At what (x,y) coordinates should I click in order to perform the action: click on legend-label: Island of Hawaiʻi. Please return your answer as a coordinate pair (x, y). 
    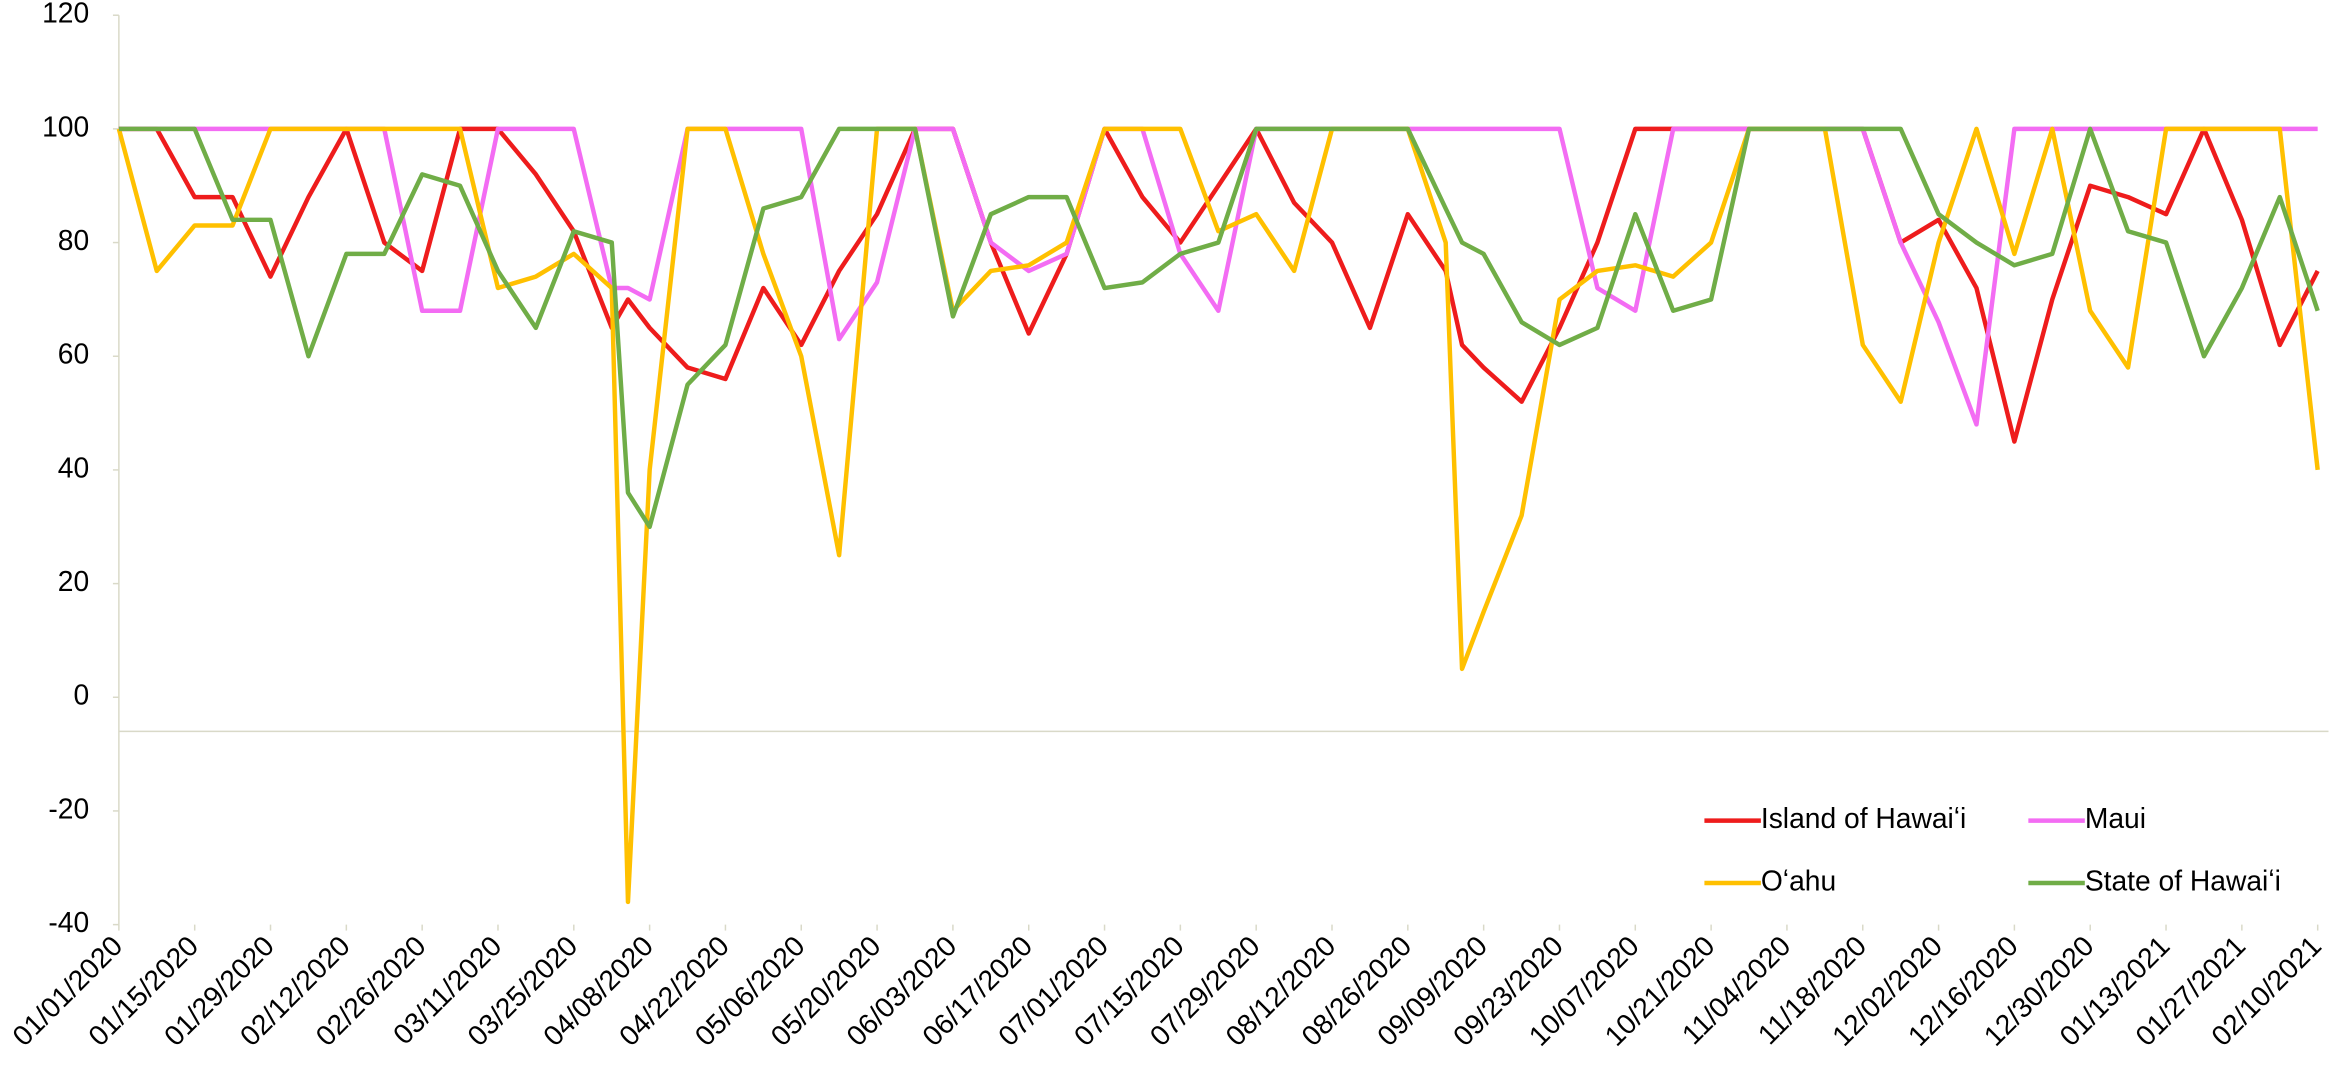
    Looking at the image, I should click on (1863, 818).